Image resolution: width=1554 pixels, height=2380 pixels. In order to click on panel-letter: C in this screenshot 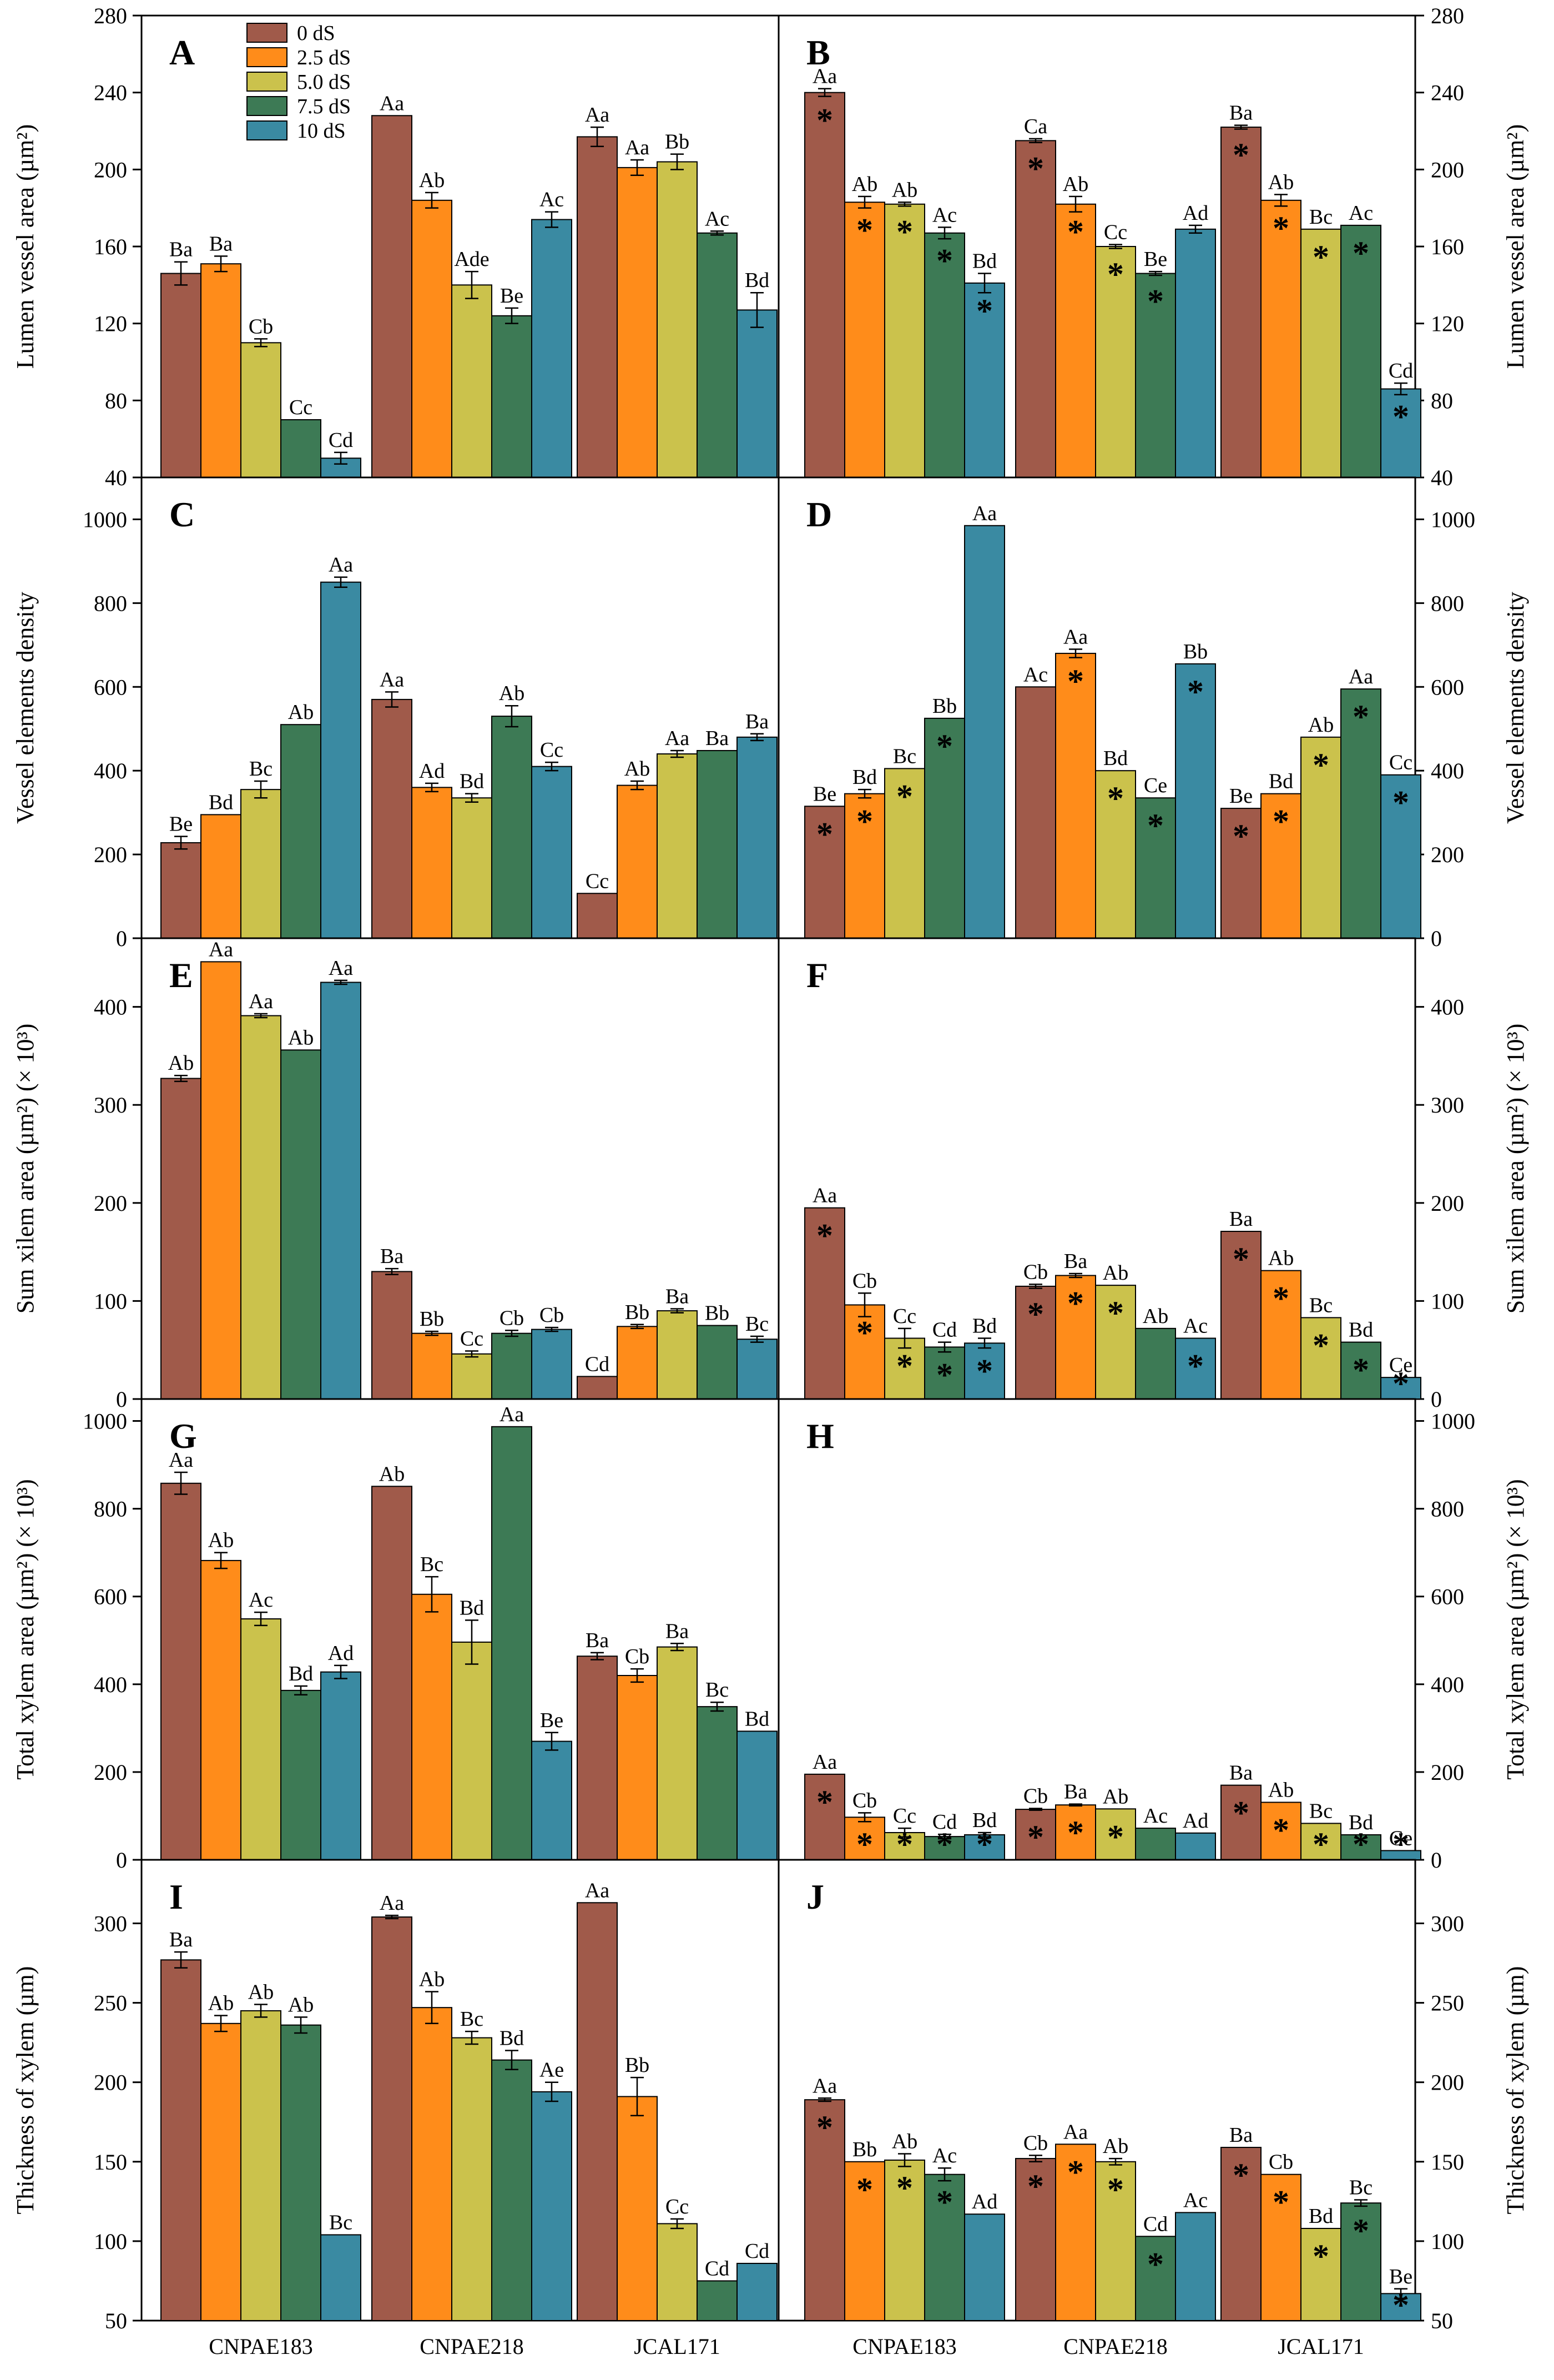, I will do `click(182, 514)`.